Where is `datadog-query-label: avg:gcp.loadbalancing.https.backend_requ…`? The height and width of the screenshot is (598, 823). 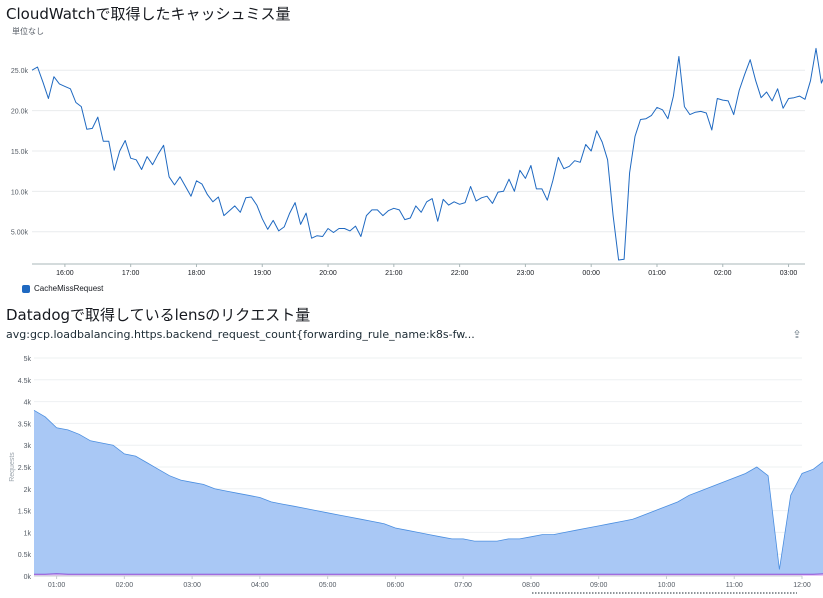
datadog-query-label: avg:gcp.loadbalancing.https.backend_requ… is located at coordinates (240, 334).